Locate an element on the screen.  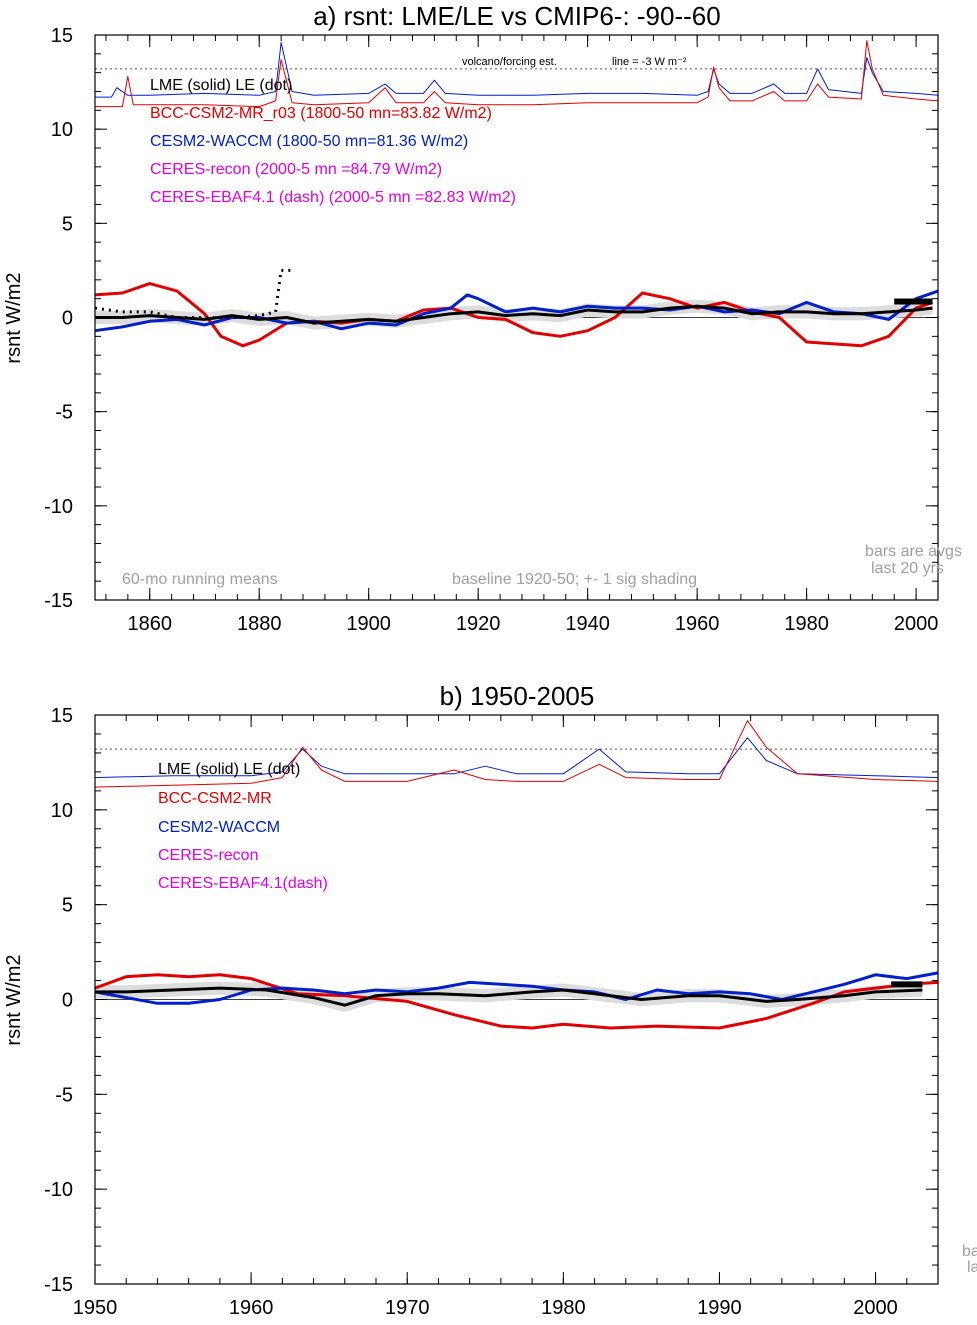
x-tick-label-b: 1980 is located at coordinates (563, 1308).